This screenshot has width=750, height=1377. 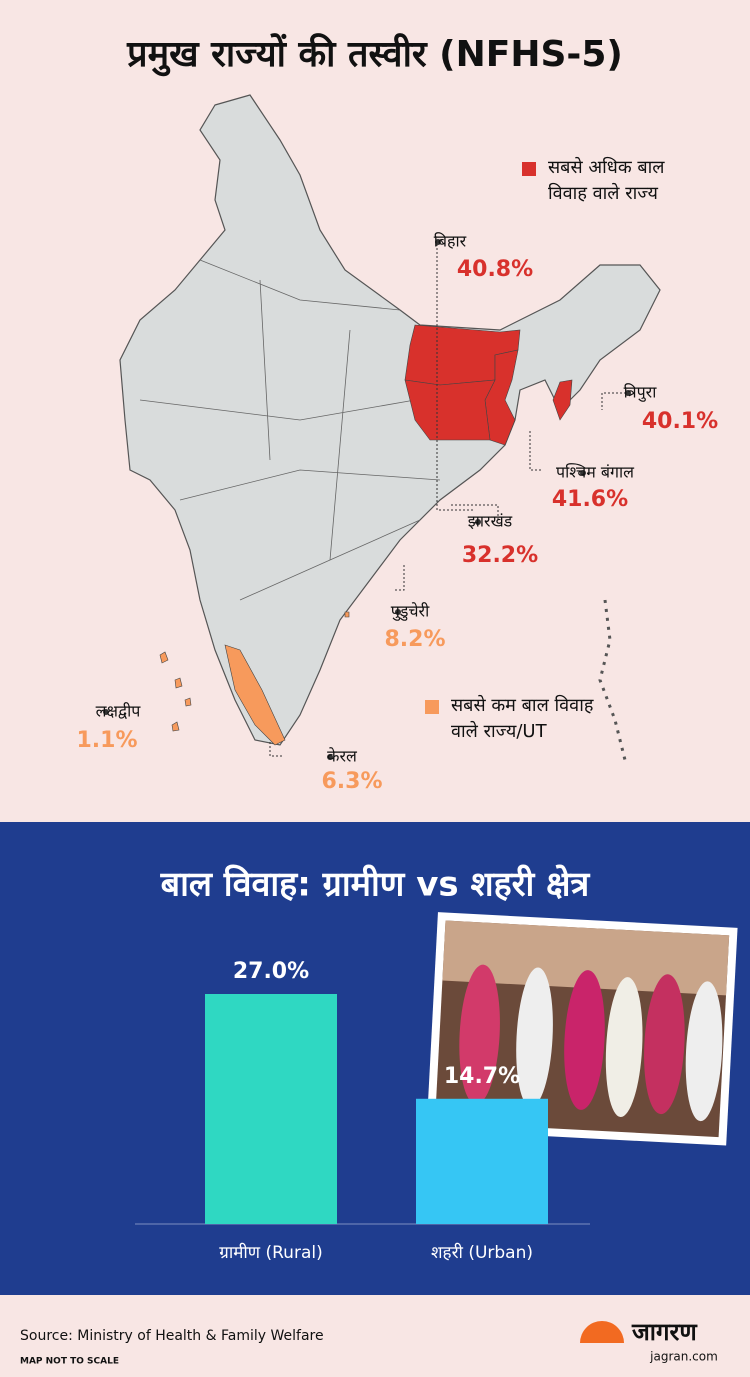 I want to click on bar-value-label: 27.0%, so click(x=271, y=971).